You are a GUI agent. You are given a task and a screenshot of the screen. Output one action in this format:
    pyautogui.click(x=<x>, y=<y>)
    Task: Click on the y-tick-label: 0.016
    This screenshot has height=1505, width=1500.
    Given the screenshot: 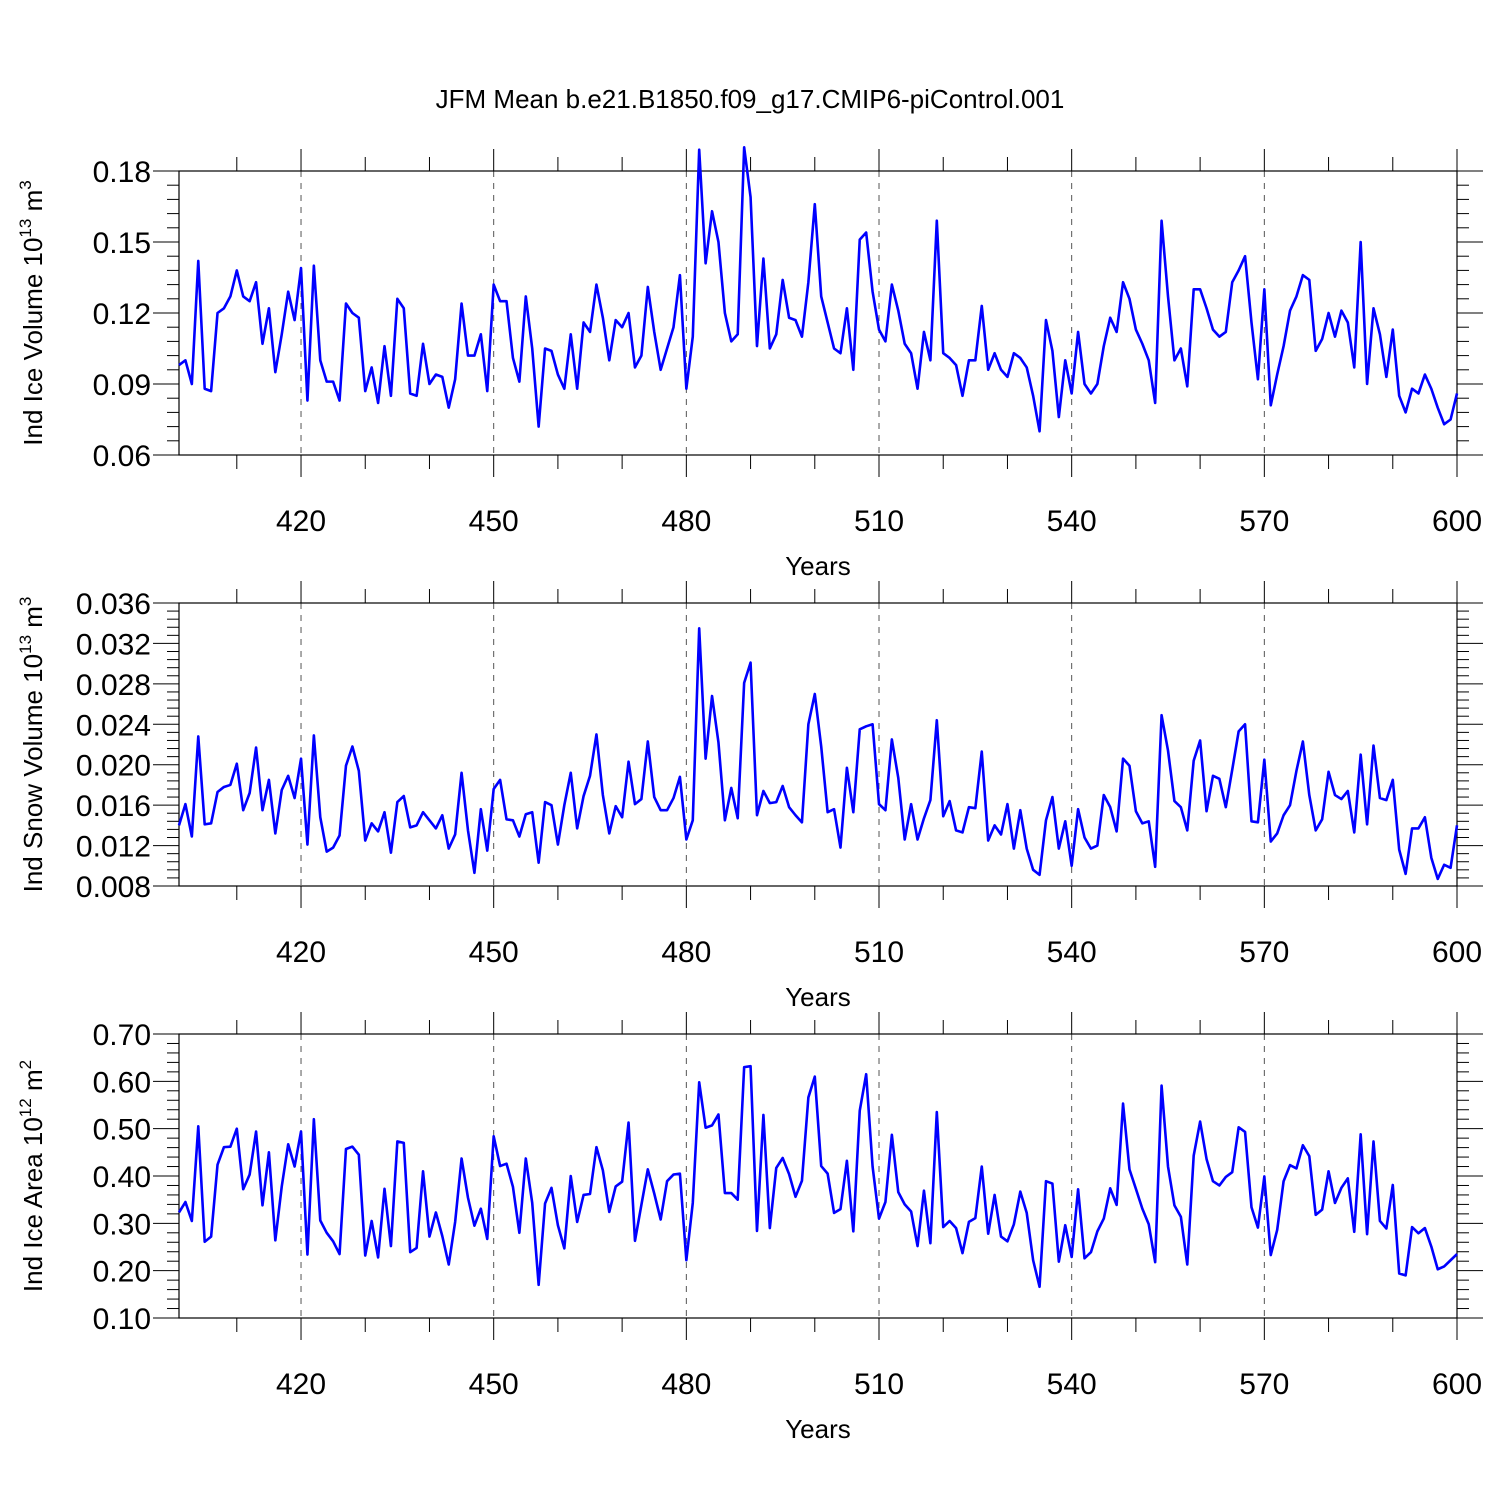 What is the action you would take?
    pyautogui.click(x=113, y=806)
    